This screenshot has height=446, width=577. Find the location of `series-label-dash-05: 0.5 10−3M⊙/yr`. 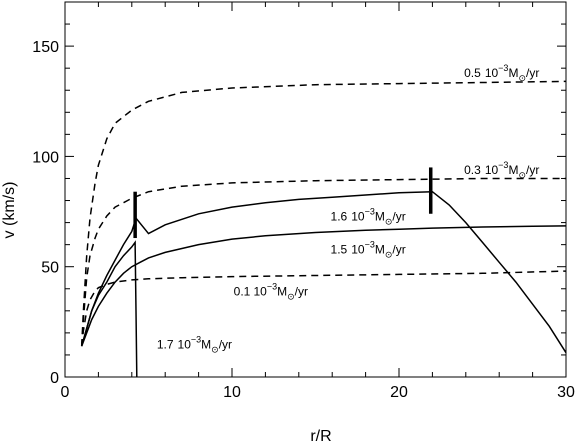

series-label-dash-05: 0.5 10−3M⊙/yr is located at coordinates (501, 73).